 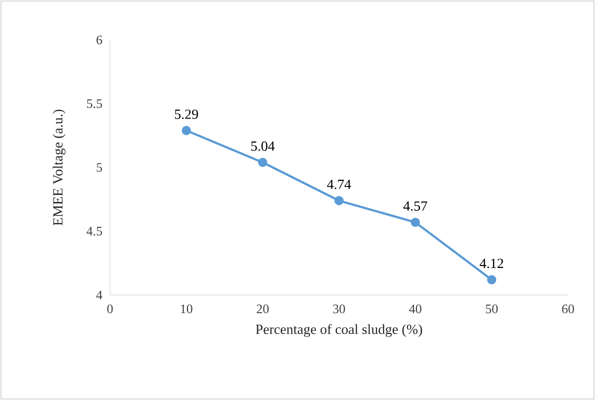 I want to click on x-tick-label: 0, so click(x=110, y=309).